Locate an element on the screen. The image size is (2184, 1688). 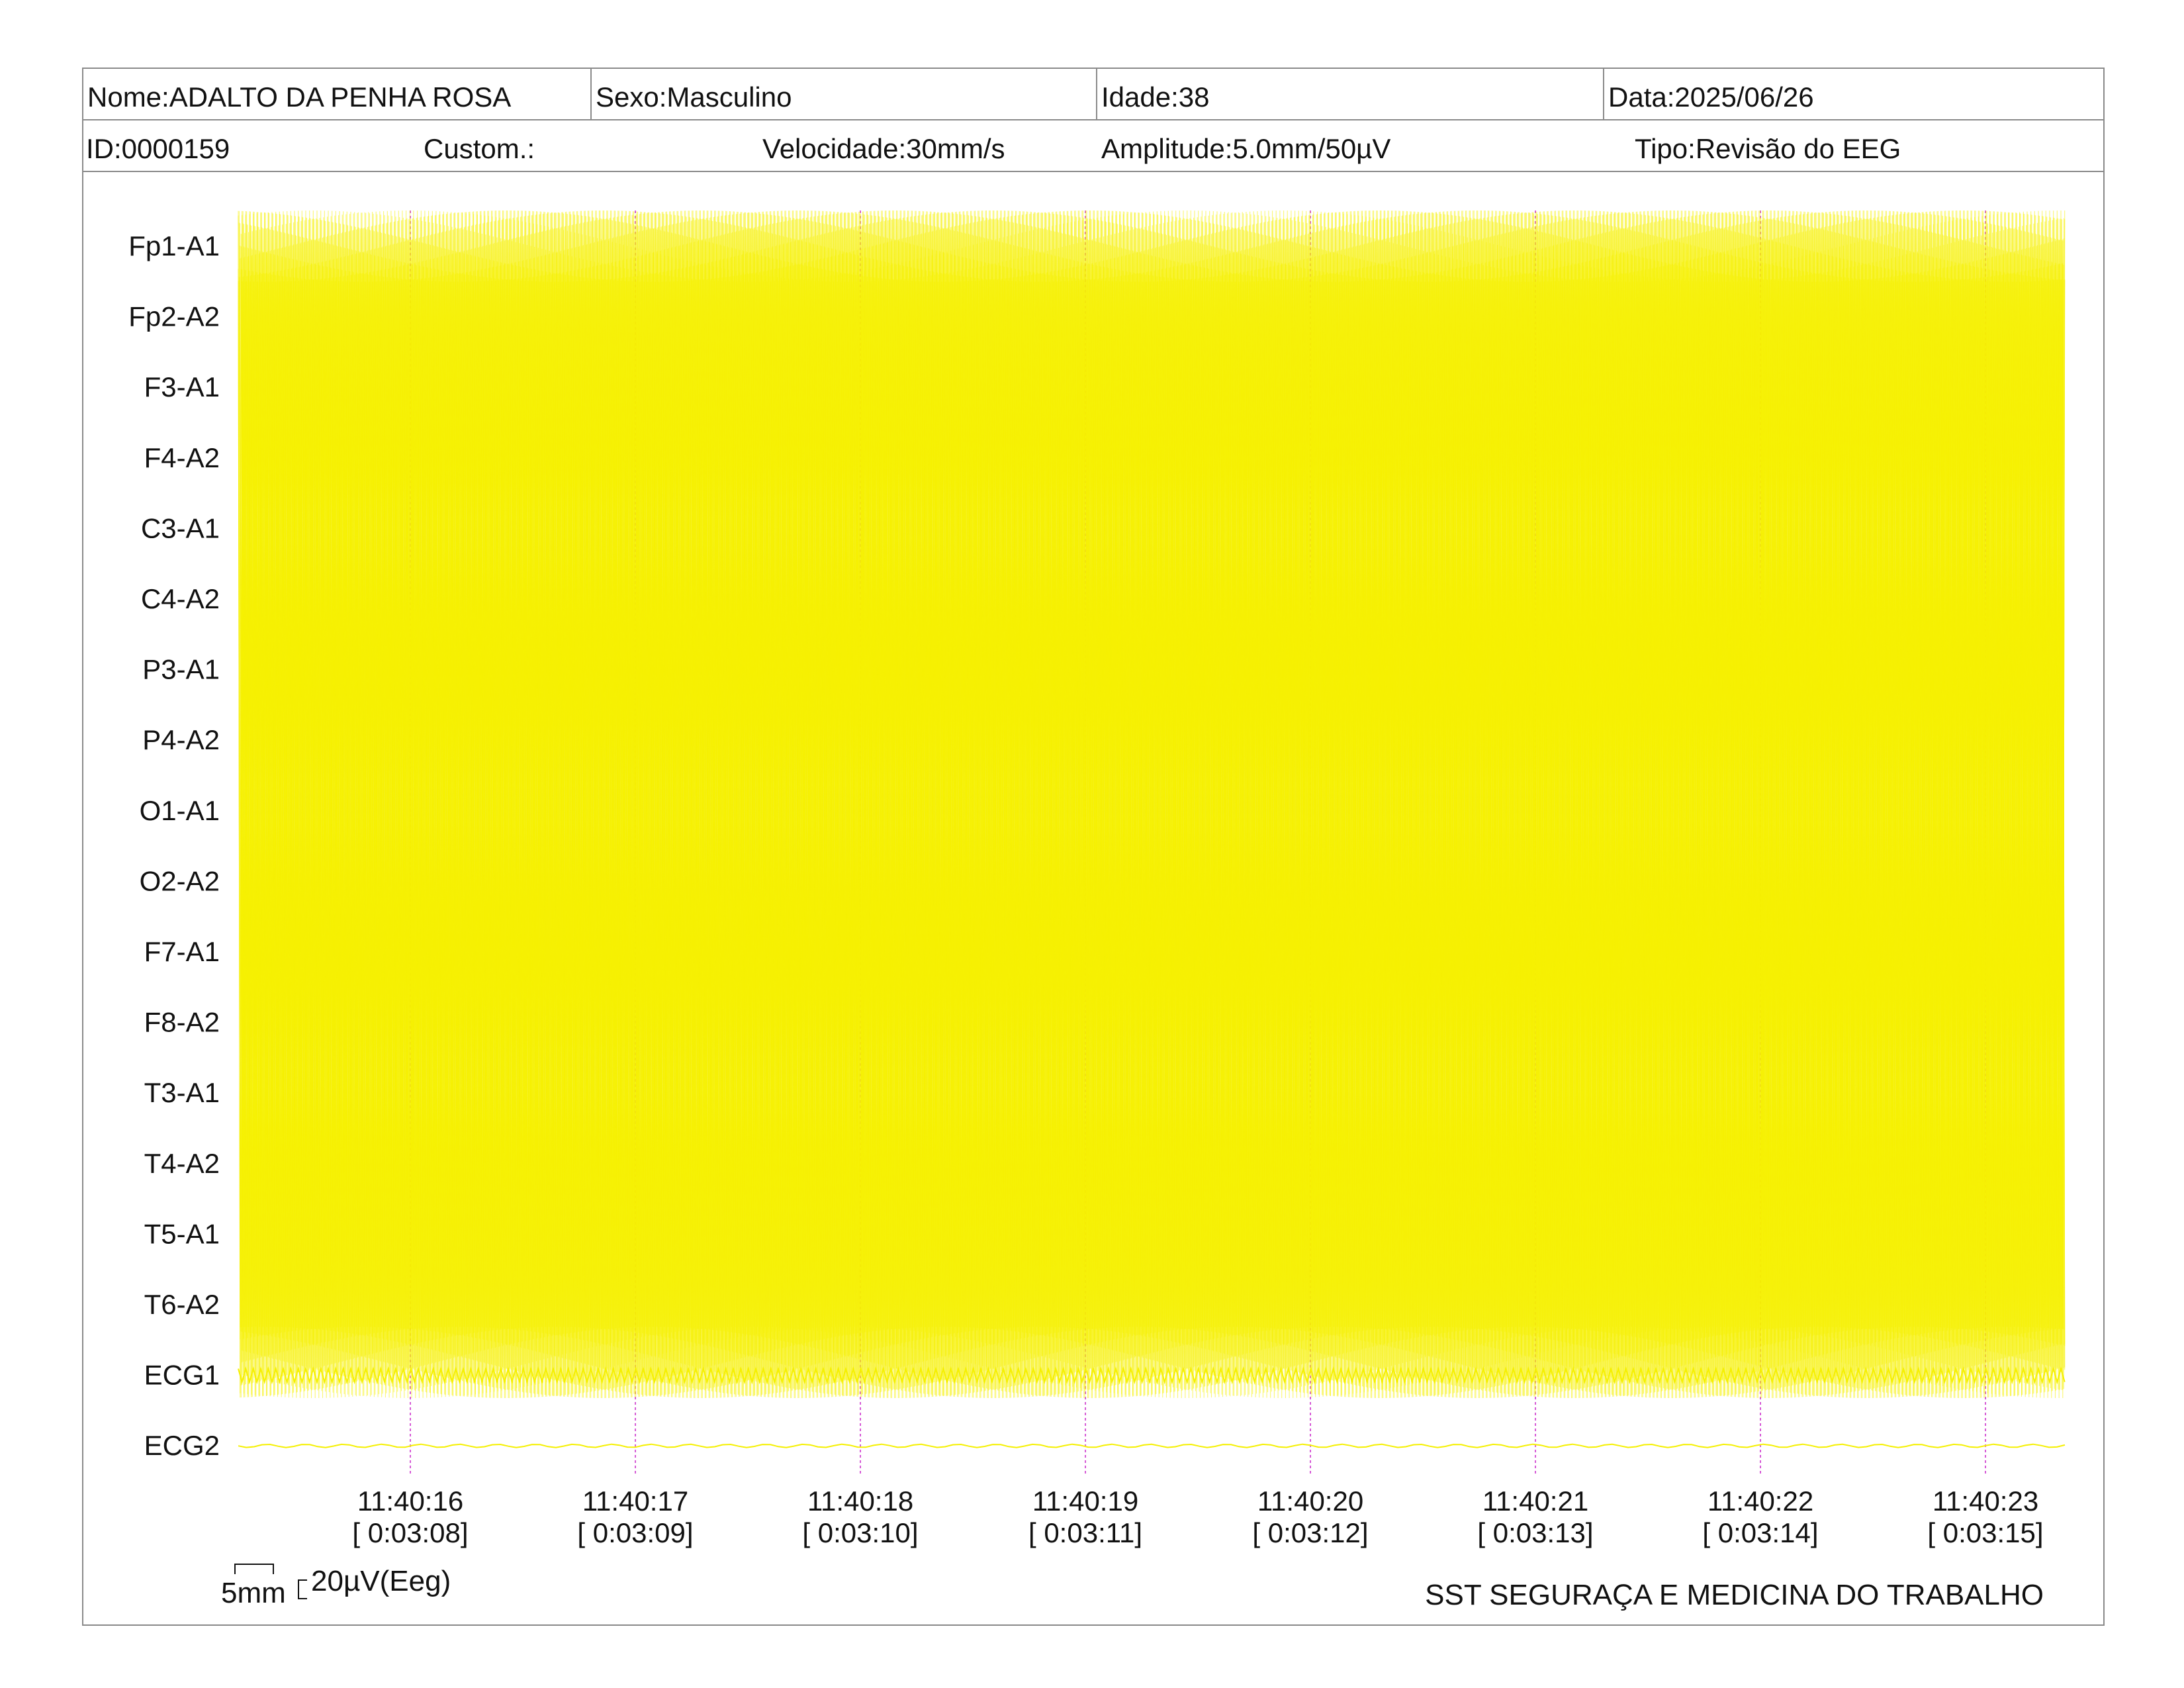
scale-indicator: 5mm 20µV(Eeg) is located at coordinates (350, 1586).